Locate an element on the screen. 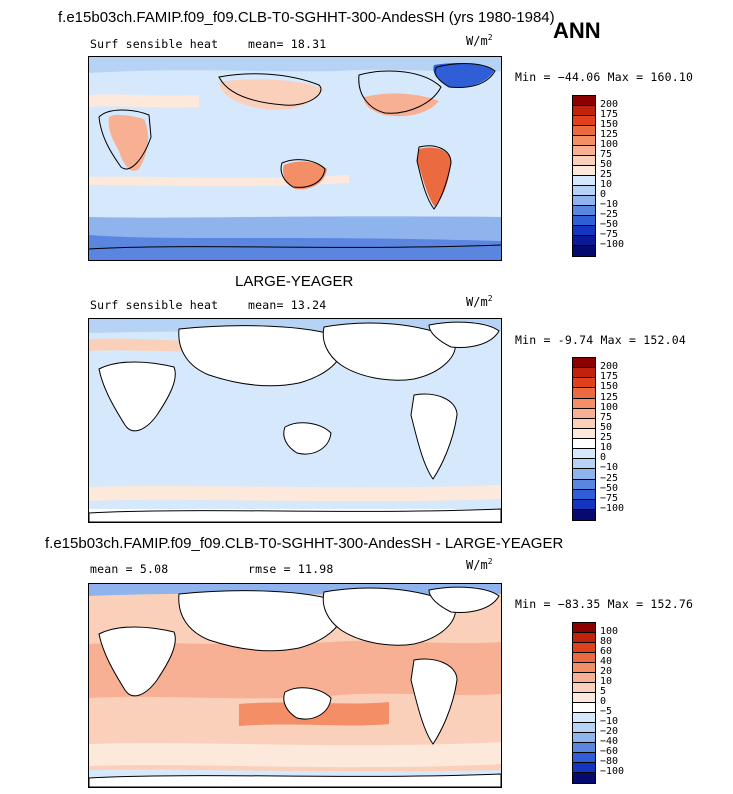 This screenshot has width=733, height=794. panel3-map is located at coordinates (295, 685).